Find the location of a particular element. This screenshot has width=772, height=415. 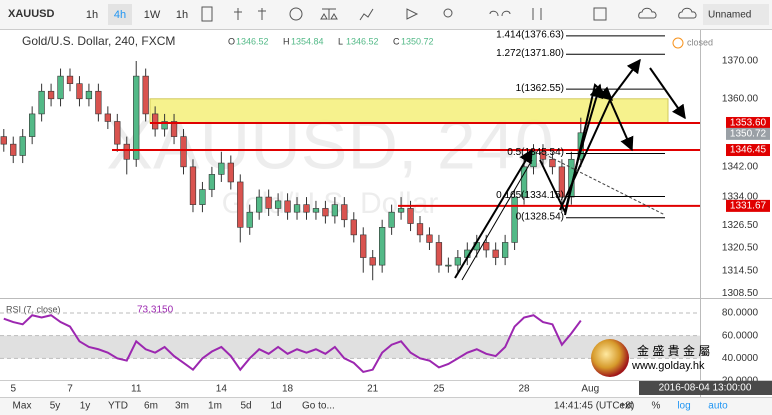

clock: 14:41:45 (UTC+8) is located at coordinates (594, 406).